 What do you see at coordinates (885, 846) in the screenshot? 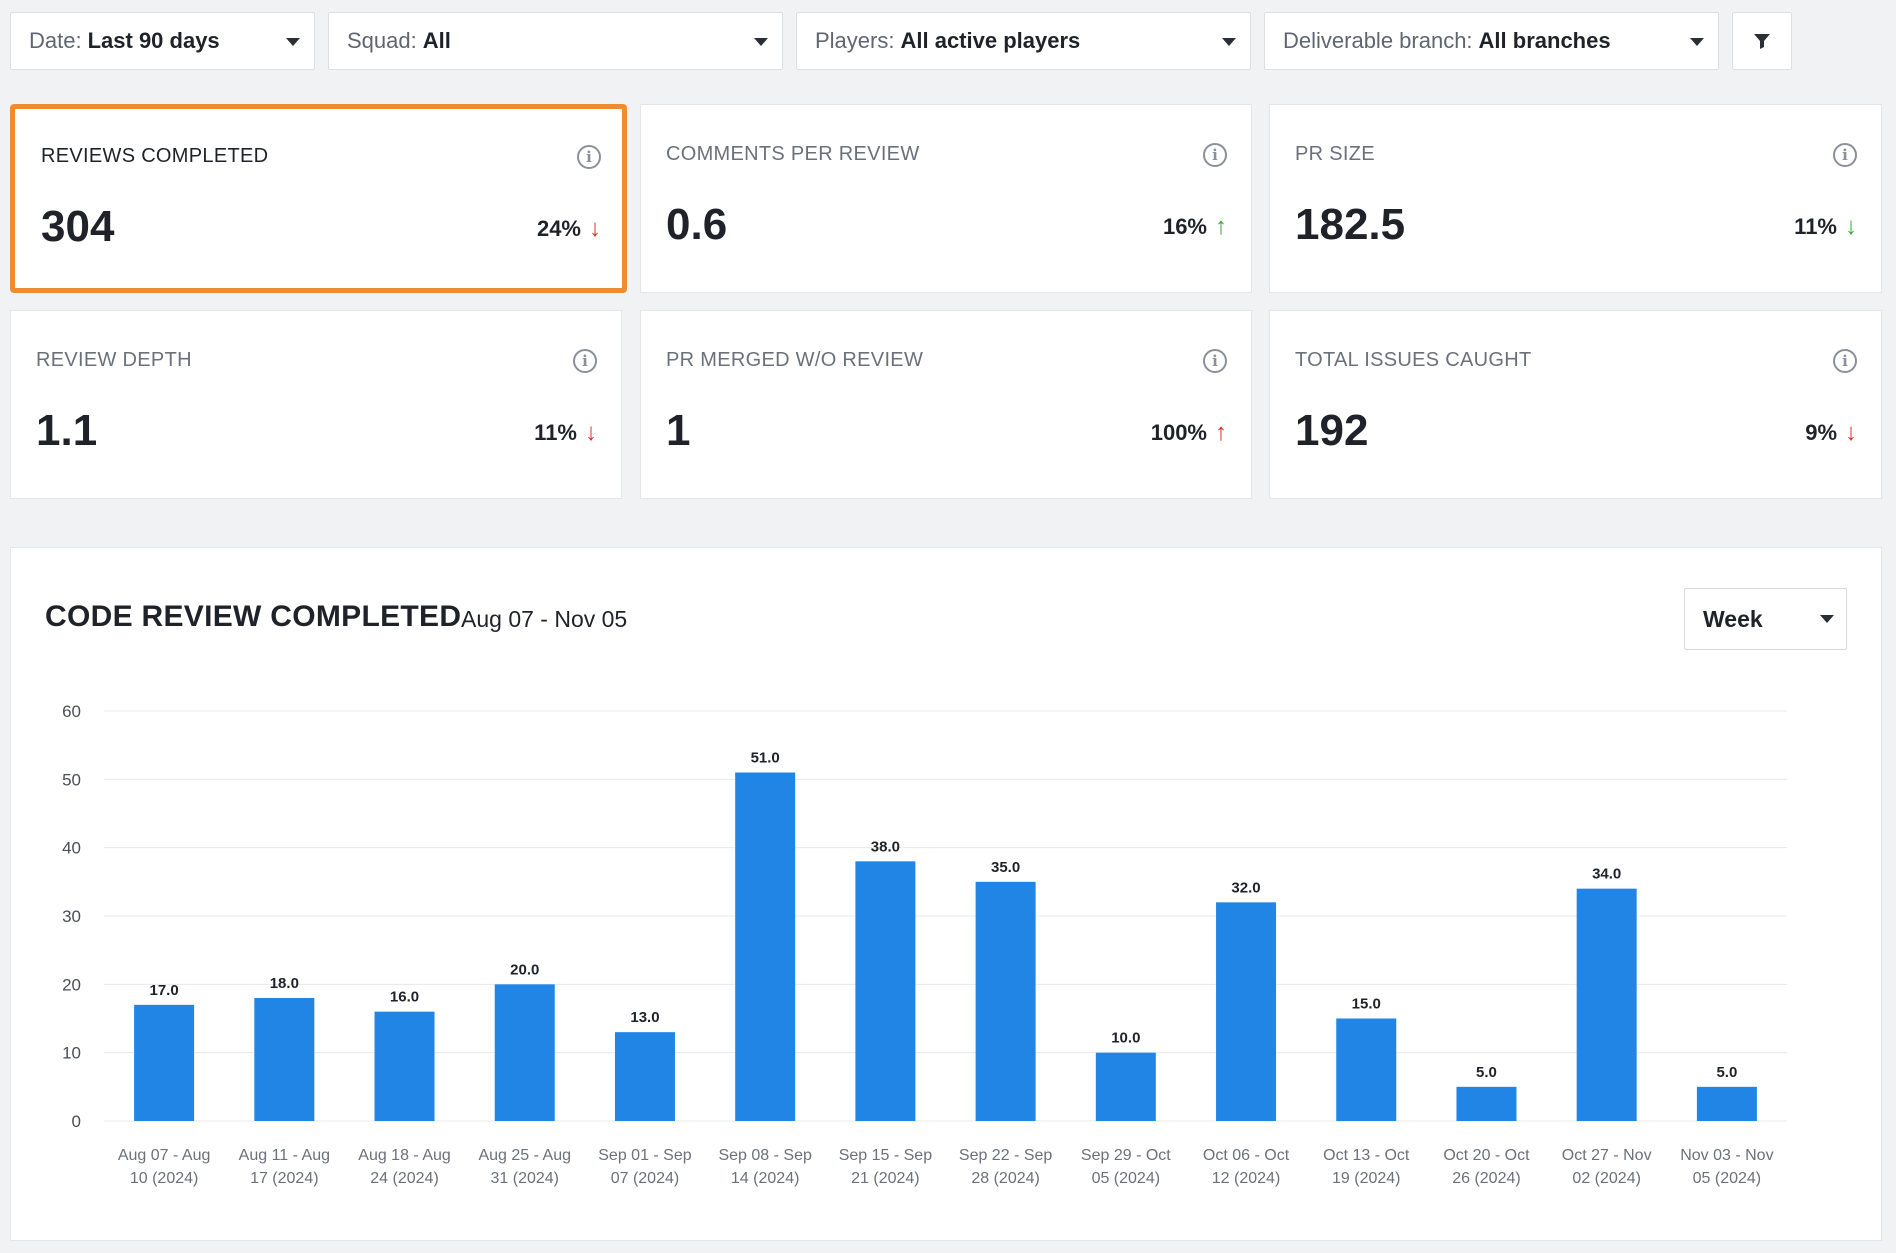
I see `data-label: 38.0` at bounding box center [885, 846].